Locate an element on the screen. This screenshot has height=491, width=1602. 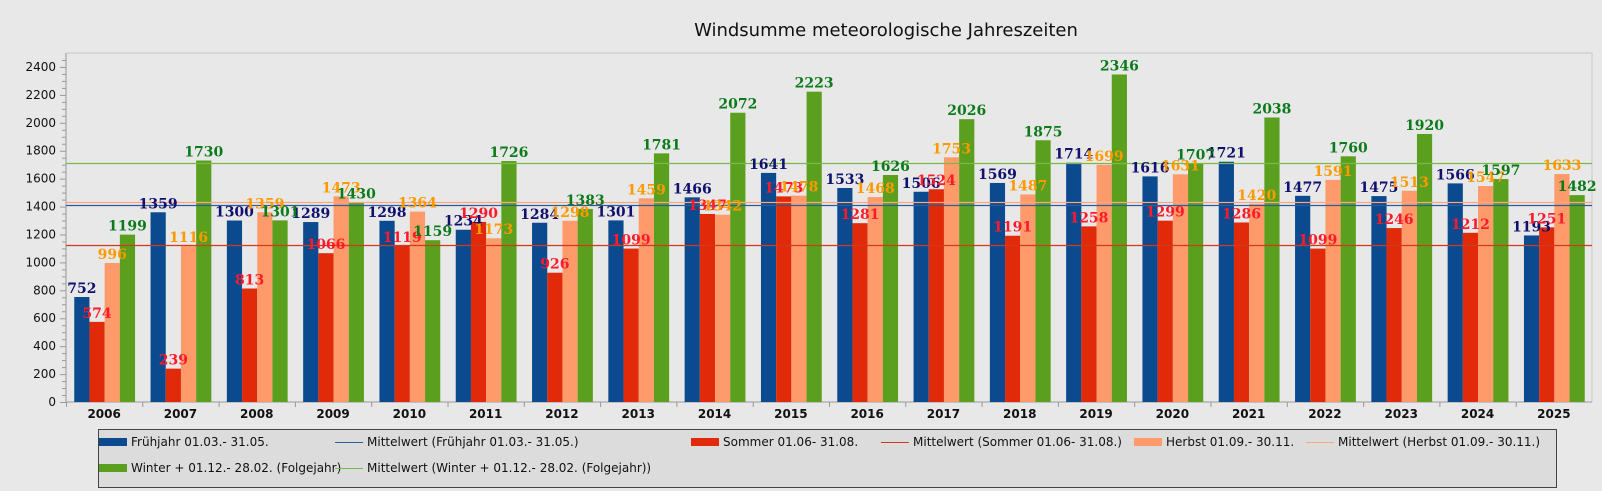
x-tick-label: 2008 is located at coordinates (256, 414).